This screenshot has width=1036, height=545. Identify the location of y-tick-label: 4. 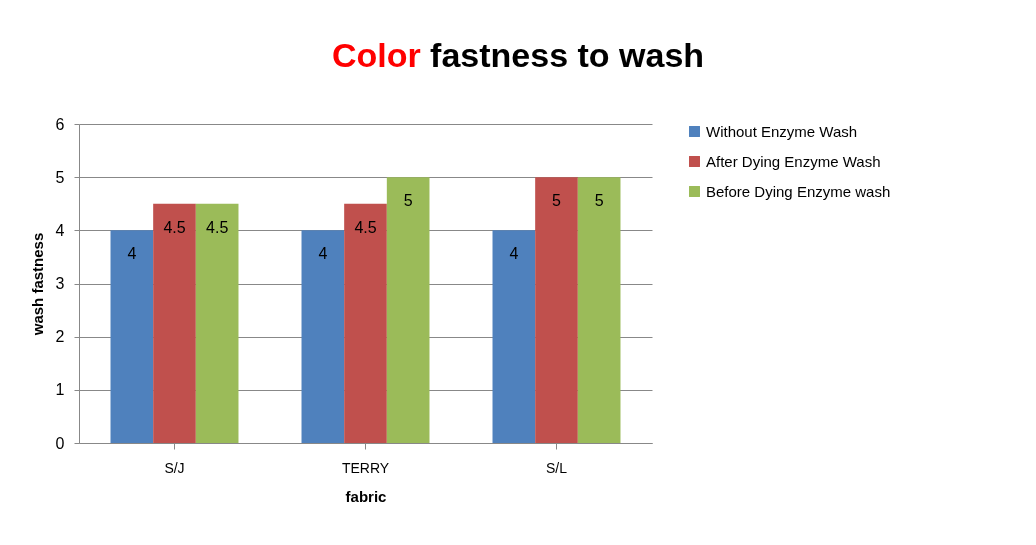
(60, 230).